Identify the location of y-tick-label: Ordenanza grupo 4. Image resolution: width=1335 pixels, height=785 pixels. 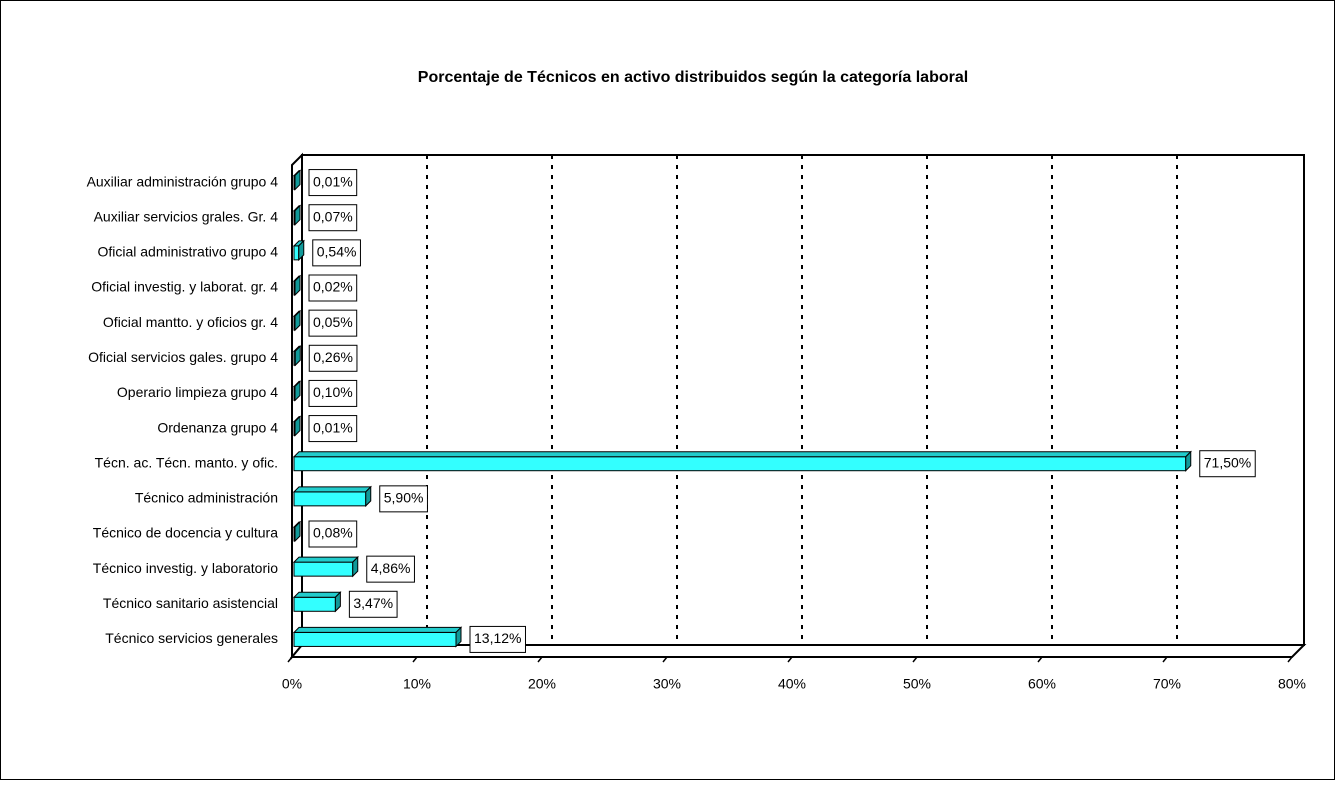
(217, 427).